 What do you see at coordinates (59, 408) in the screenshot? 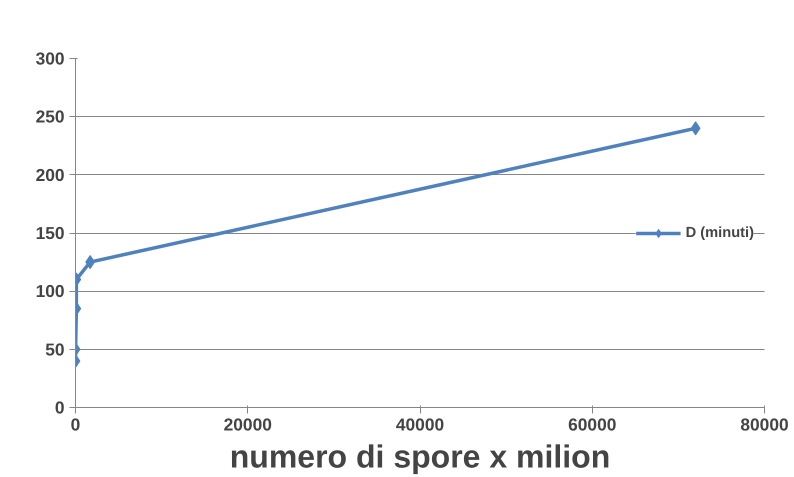
I see `y-tick-label: 0` at bounding box center [59, 408].